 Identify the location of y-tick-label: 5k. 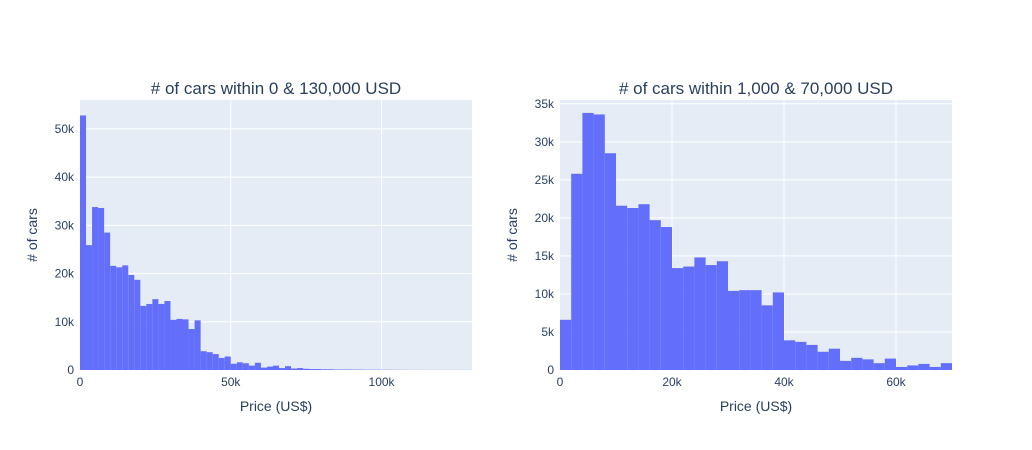
(548, 332).